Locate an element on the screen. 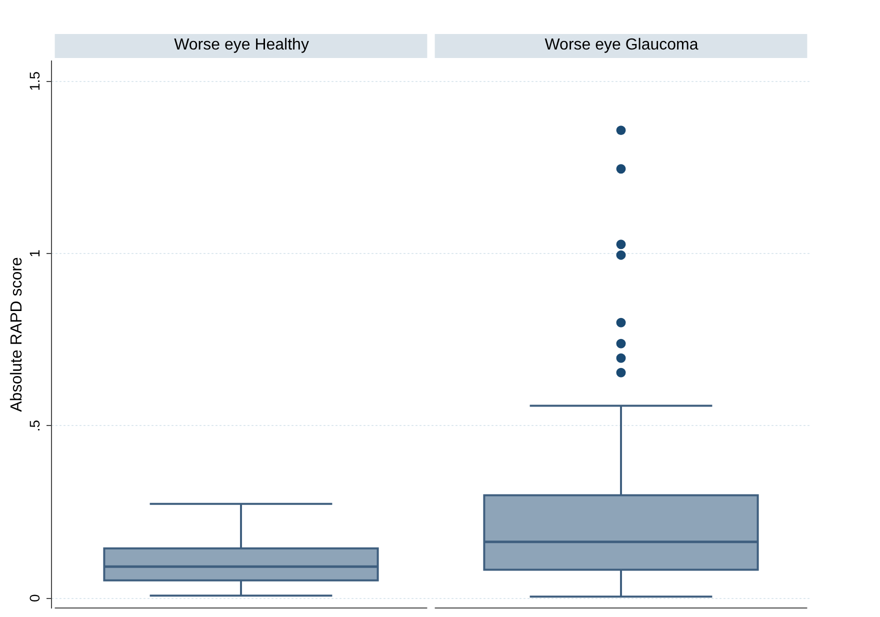 This screenshot has height=617, width=880. y-tick-label: 0 is located at coordinates (34, 598).